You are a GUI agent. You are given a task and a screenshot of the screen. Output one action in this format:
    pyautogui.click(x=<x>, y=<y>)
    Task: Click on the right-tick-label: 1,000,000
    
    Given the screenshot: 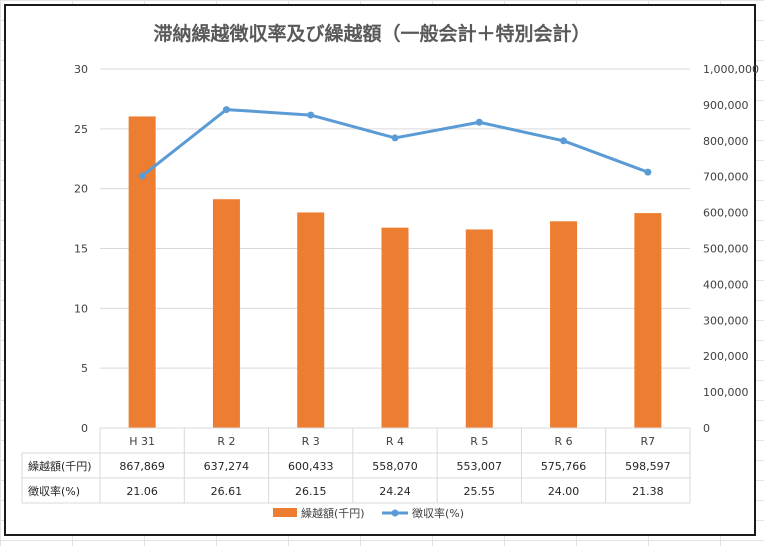 What is the action you would take?
    pyautogui.click(x=731, y=69)
    